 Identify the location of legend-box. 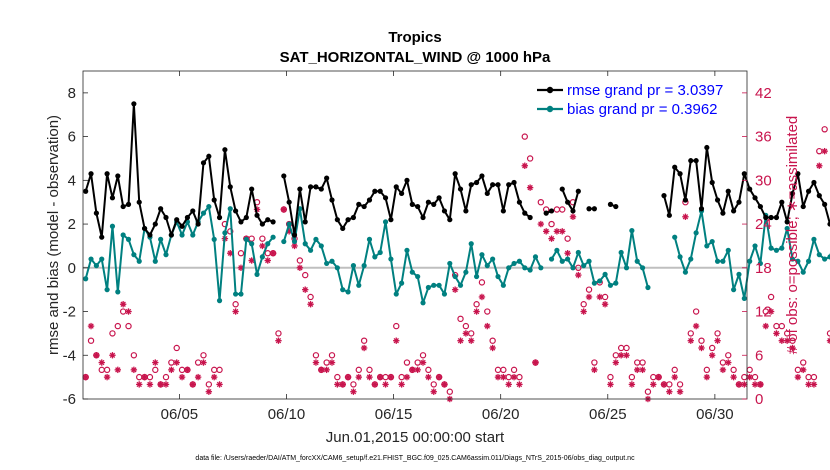
(638, 100).